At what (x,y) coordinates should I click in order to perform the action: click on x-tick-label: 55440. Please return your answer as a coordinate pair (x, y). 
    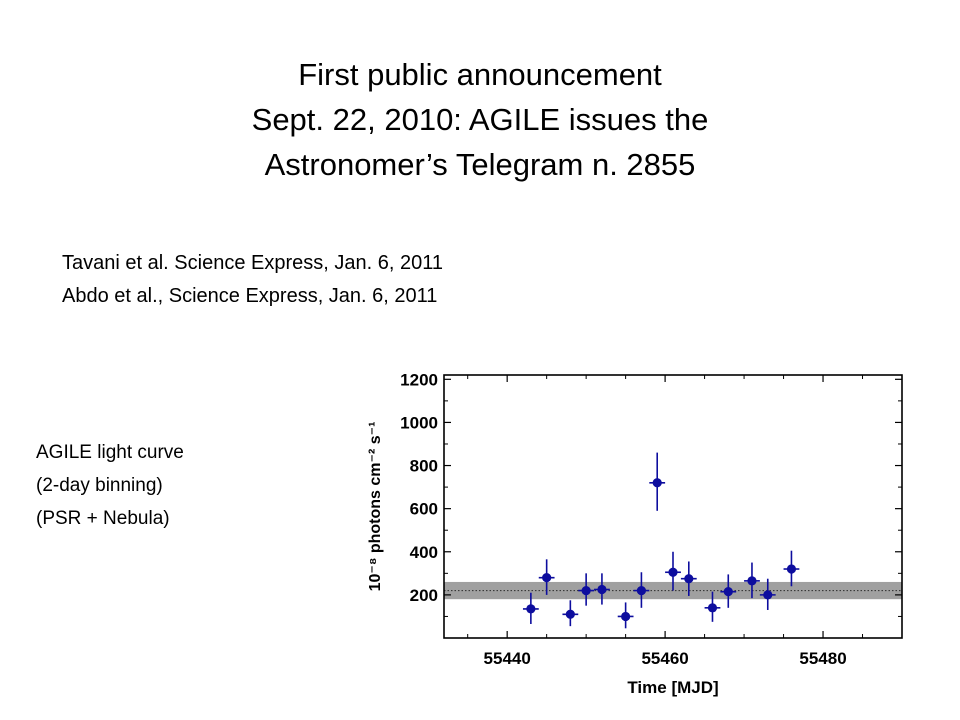
    Looking at the image, I should click on (507, 658).